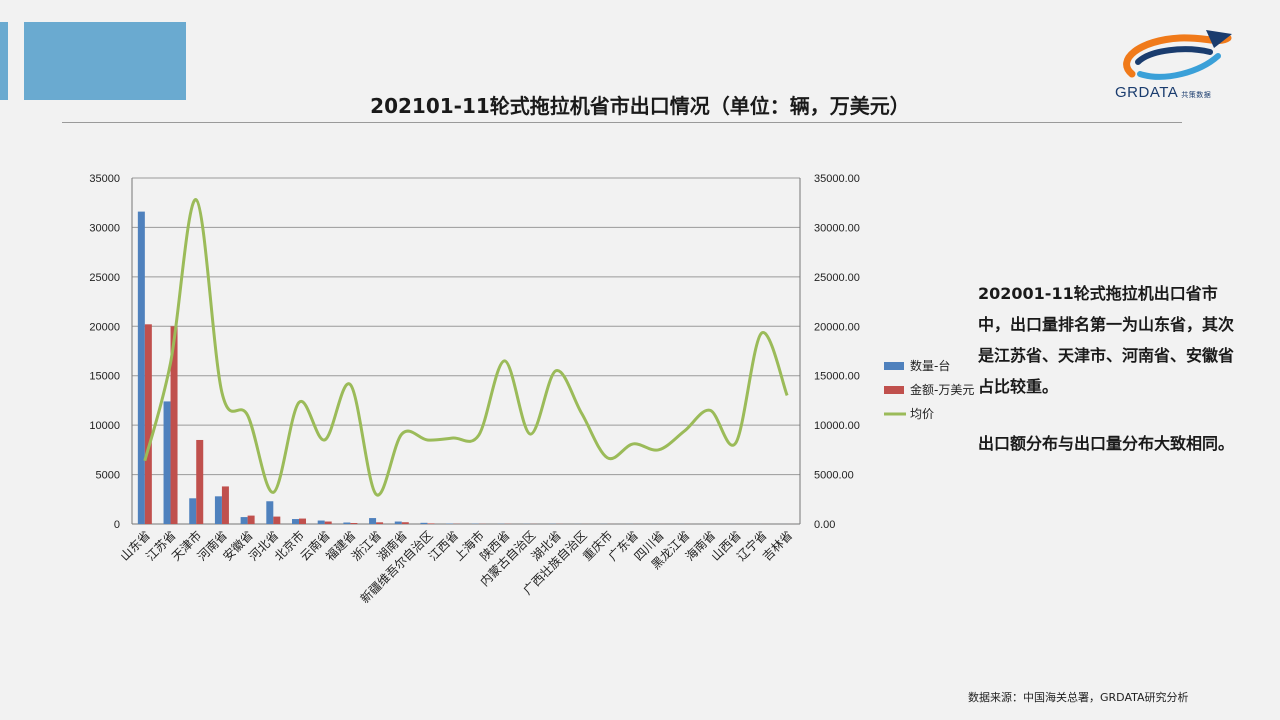  What do you see at coordinates (1106, 443) in the screenshot?
I see `commentary-paragraph-2: 出口额分布与出口量分布大致相同。` at bounding box center [1106, 443].